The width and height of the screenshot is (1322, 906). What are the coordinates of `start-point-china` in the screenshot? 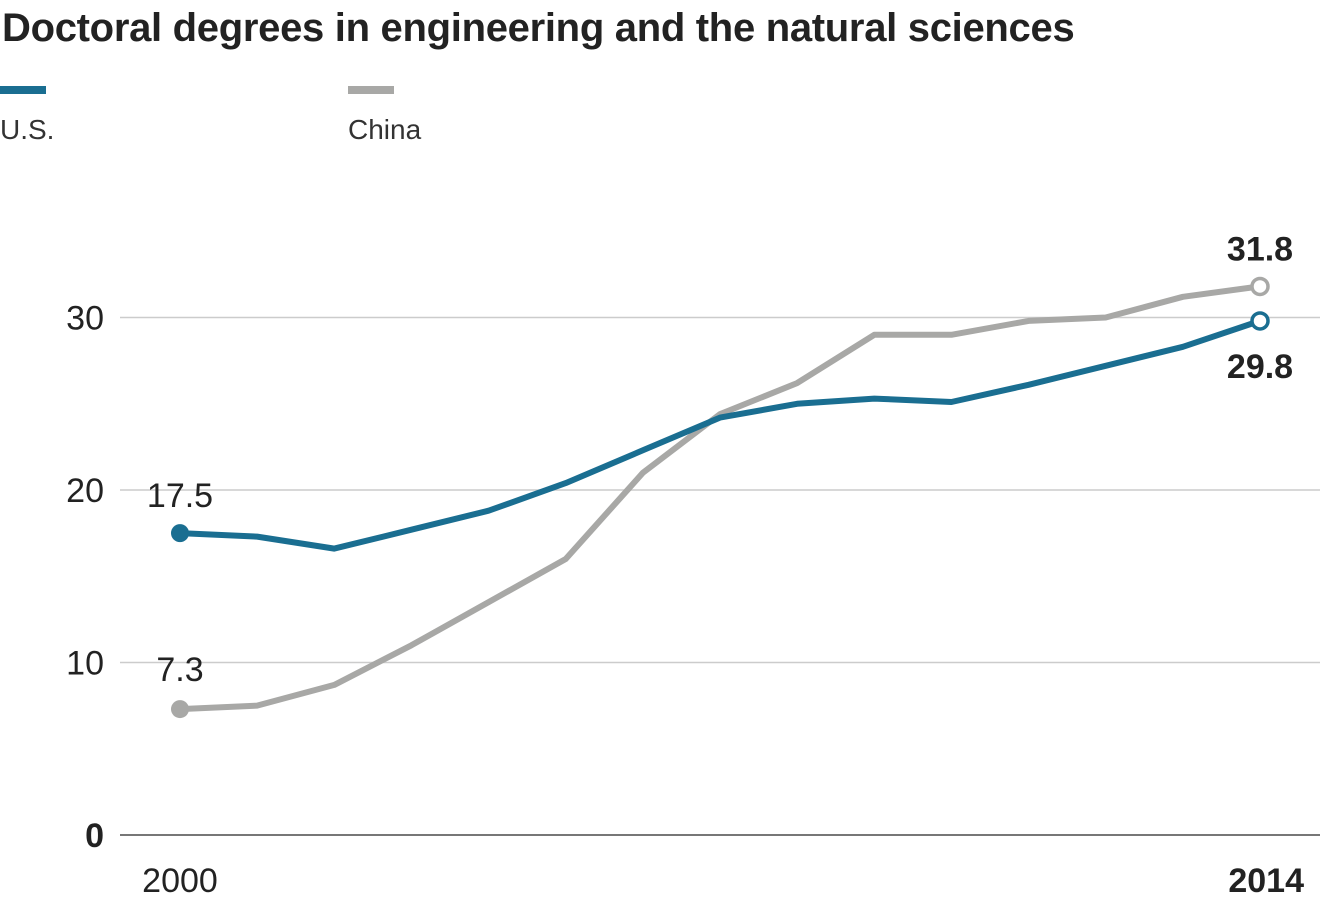 It's located at (180, 709).